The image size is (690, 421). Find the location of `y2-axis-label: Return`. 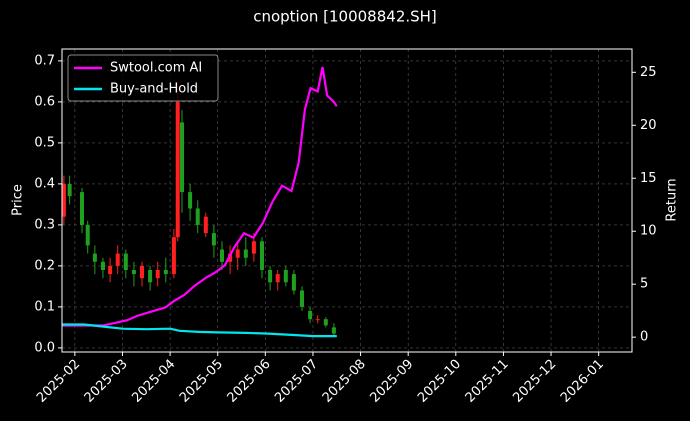

y2-axis-label: Return is located at coordinates (672, 199).